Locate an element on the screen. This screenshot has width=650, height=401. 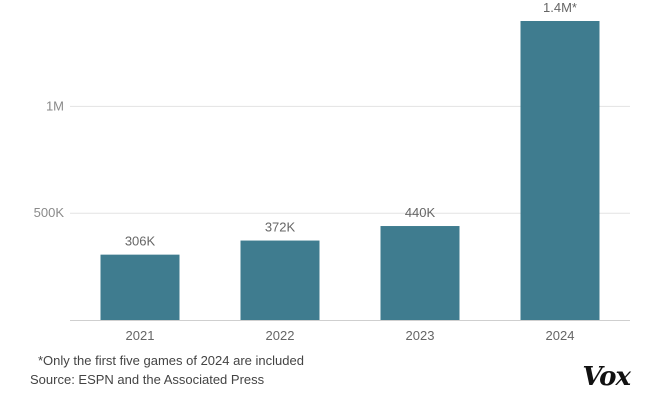
bar-2021 is located at coordinates (140, 287).